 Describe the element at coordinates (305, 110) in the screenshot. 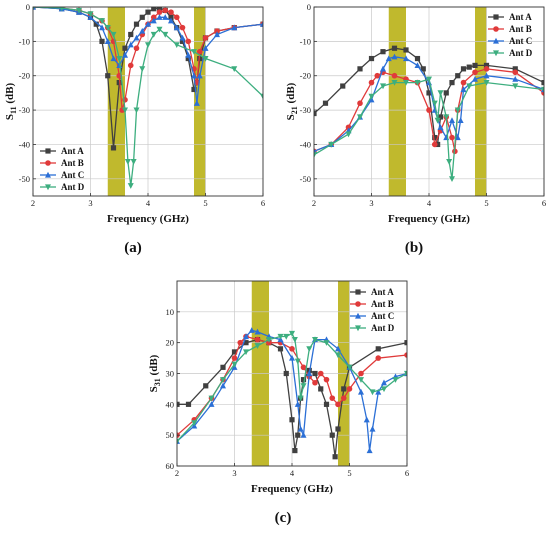

I see `y-tick-label: -30` at that location.